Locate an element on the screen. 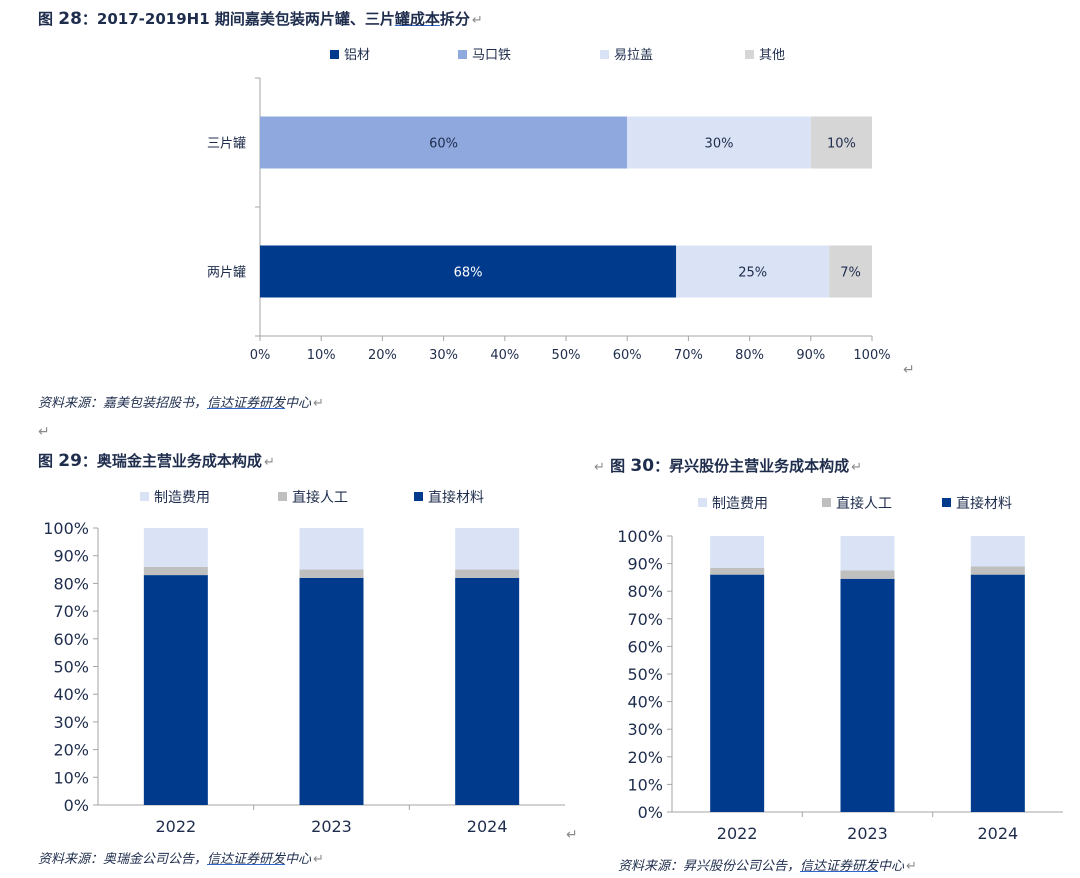 The height and width of the screenshot is (878, 1080). data-label: 60% is located at coordinates (443, 144).